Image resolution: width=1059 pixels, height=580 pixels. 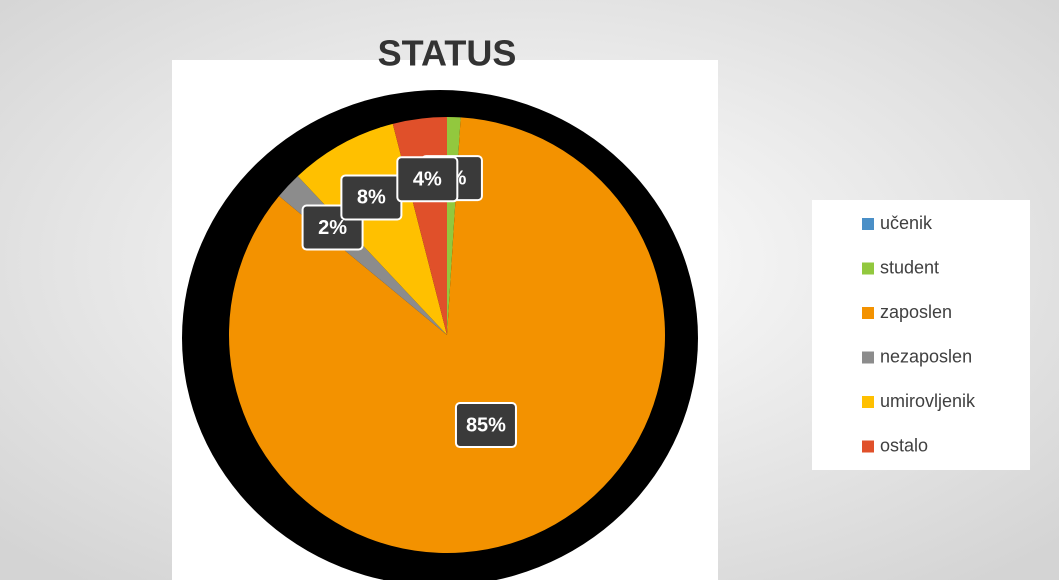 I want to click on data-label: 85%, so click(x=486, y=425).